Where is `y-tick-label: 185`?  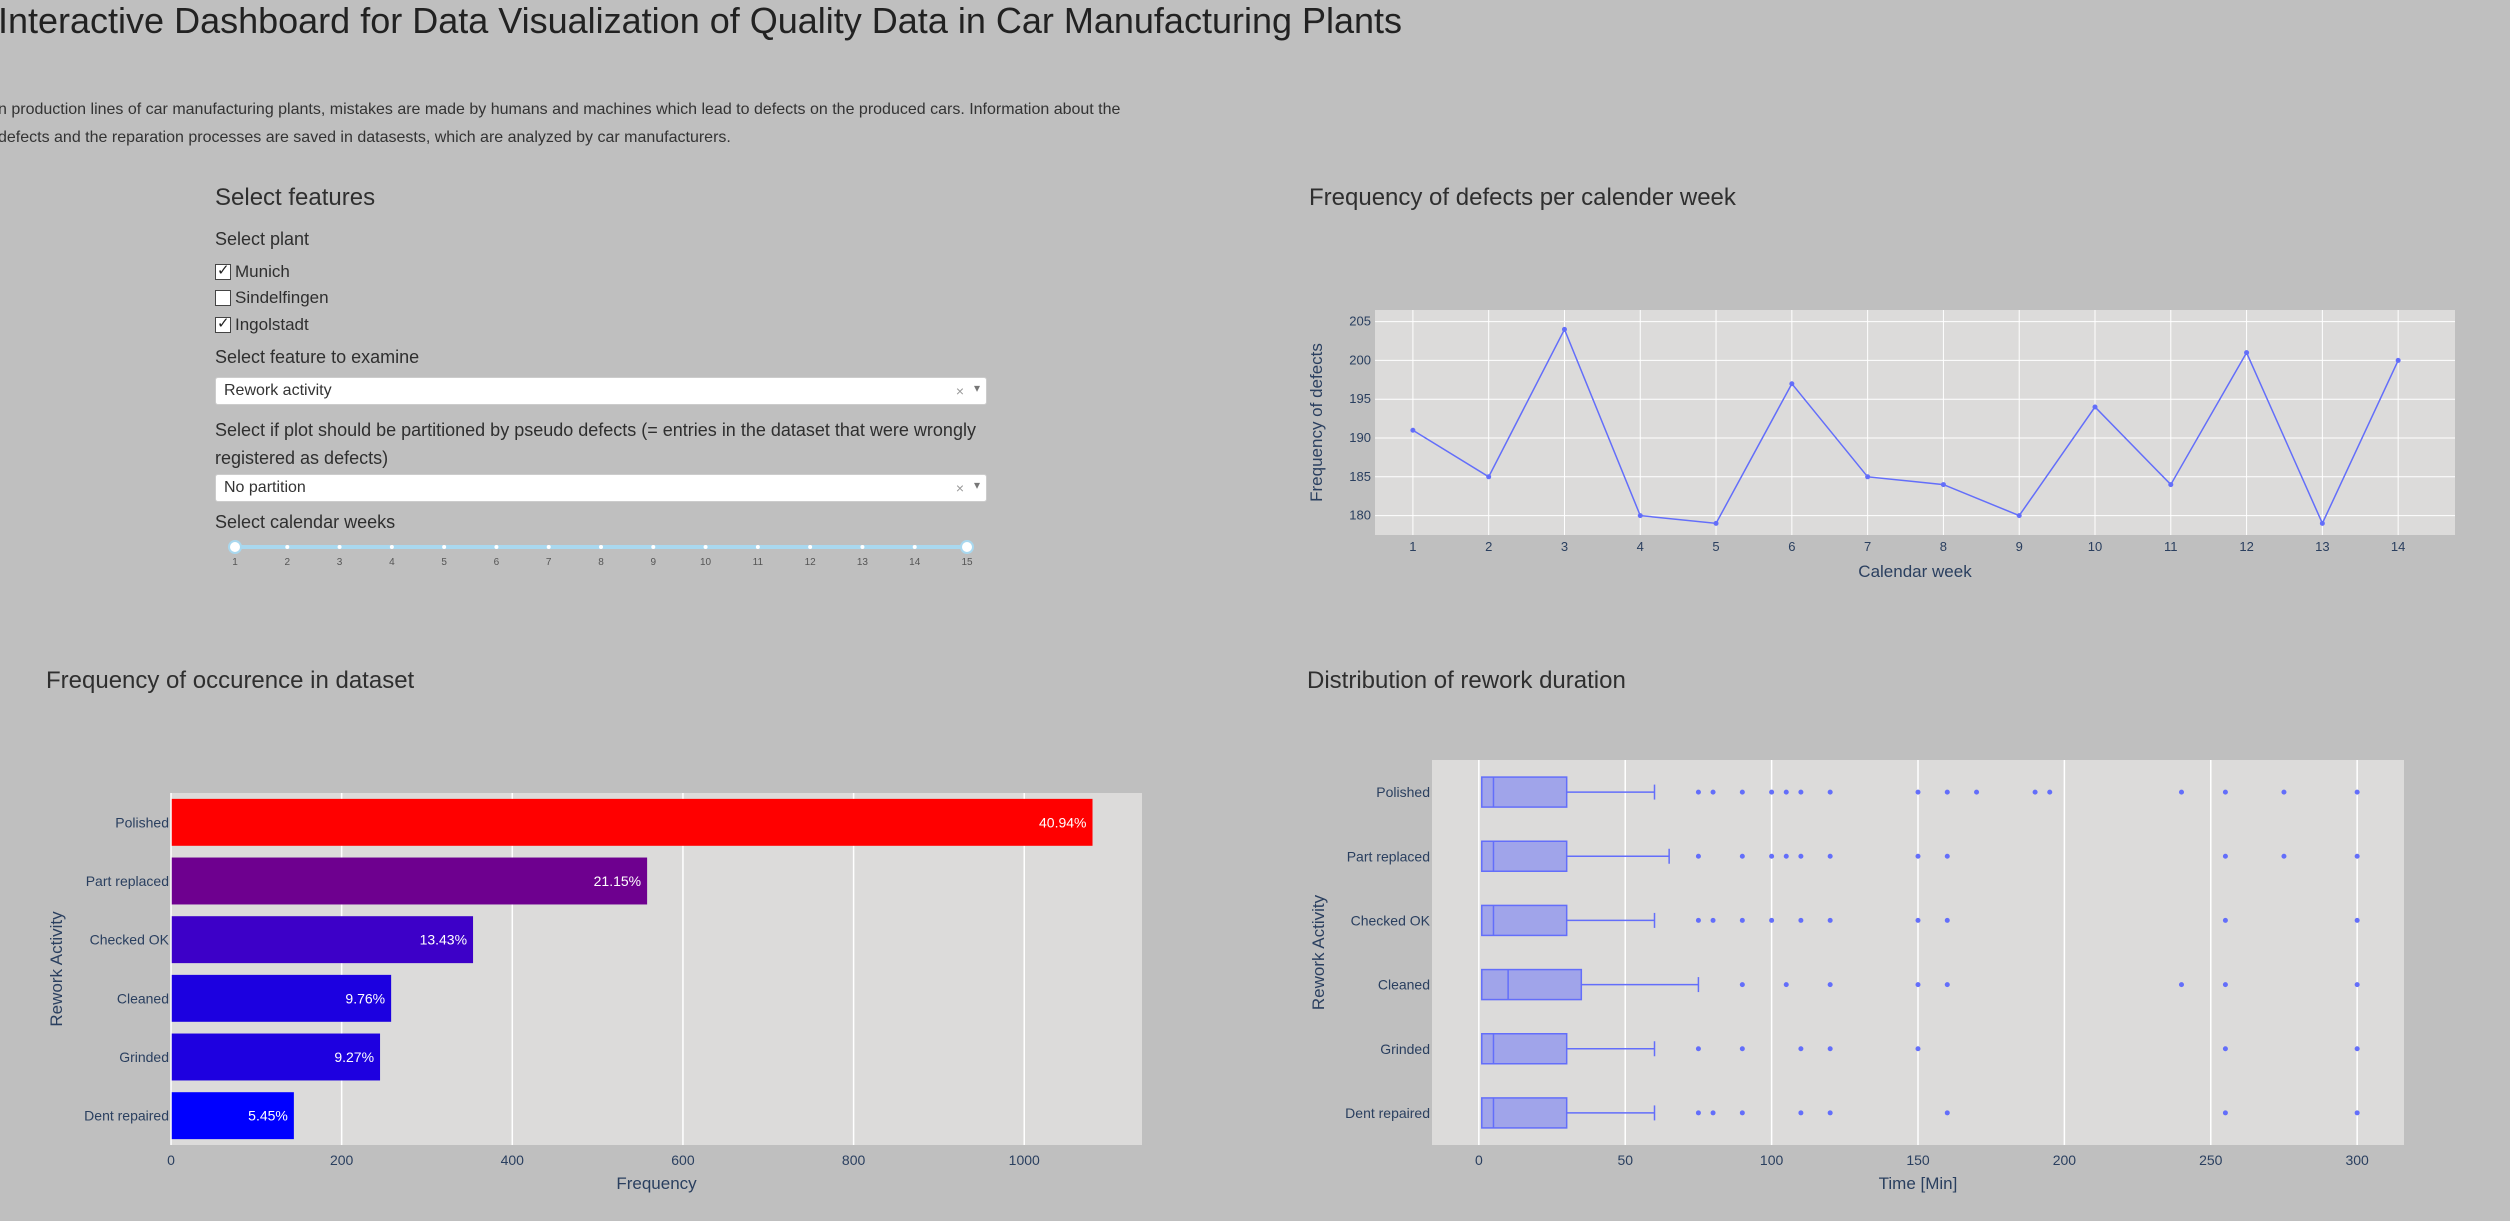 y-tick-label: 185 is located at coordinates (1360, 476).